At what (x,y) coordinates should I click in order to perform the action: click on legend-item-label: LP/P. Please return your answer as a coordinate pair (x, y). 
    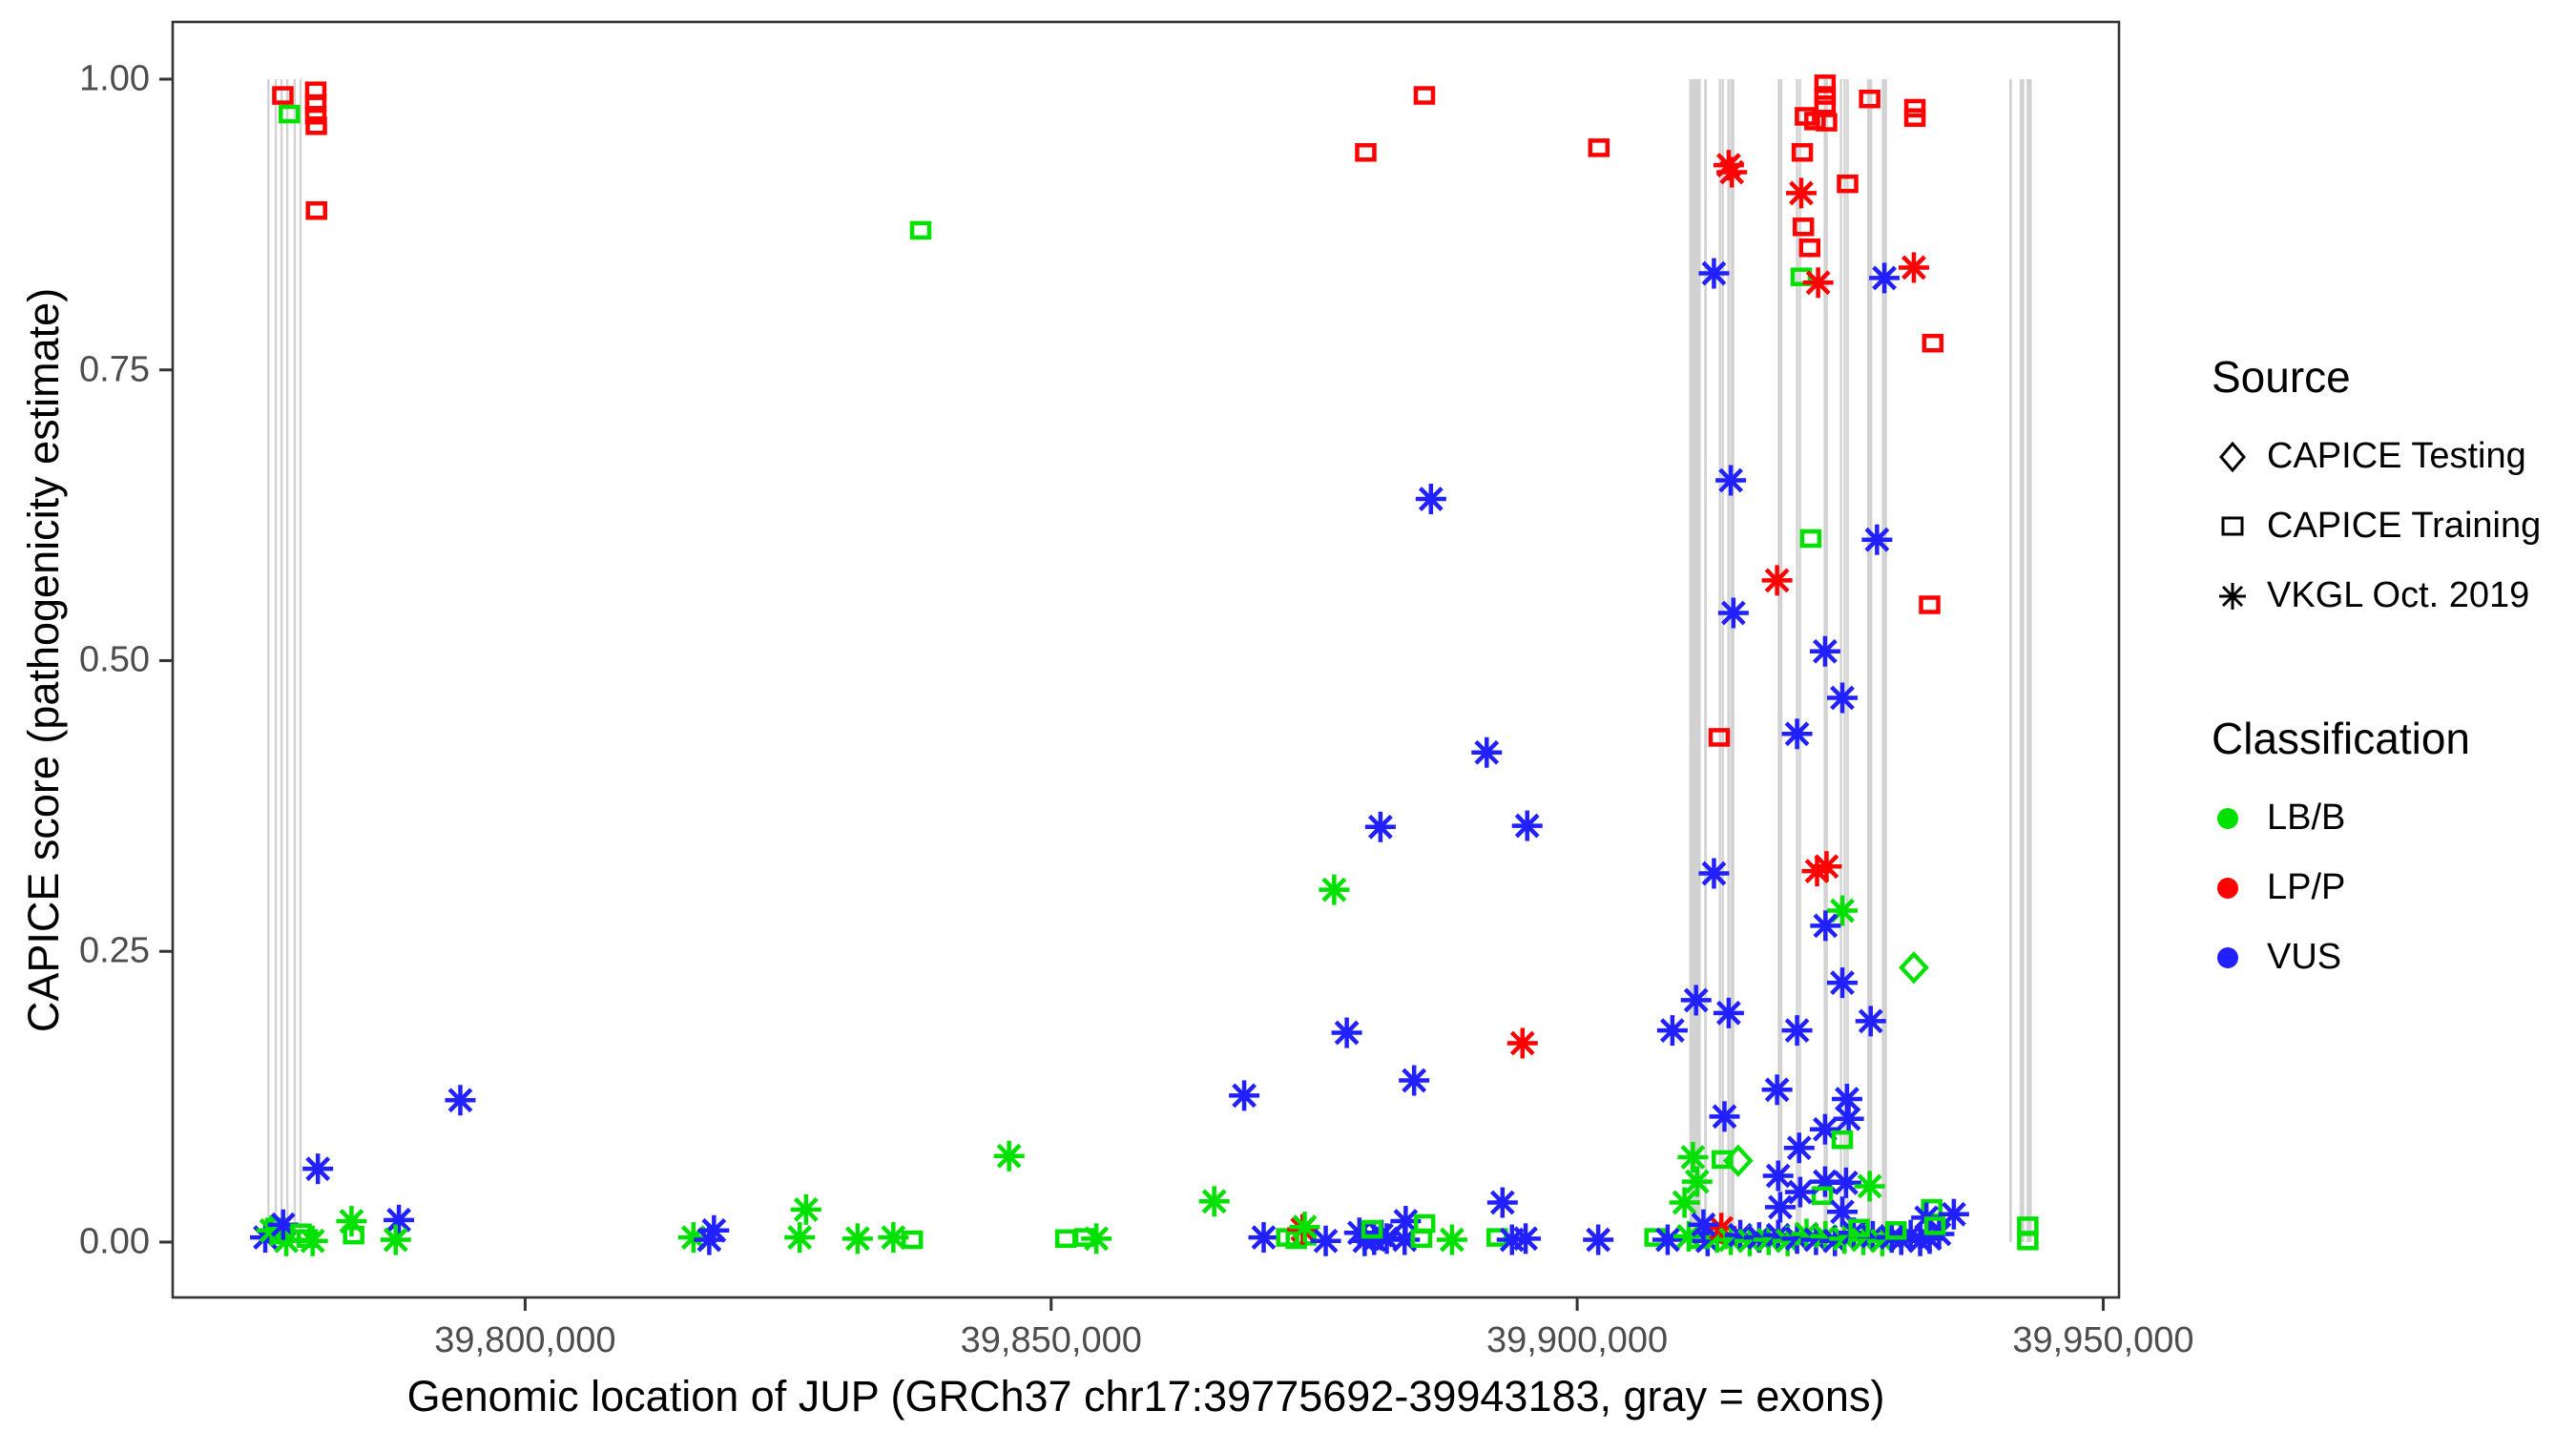
    Looking at the image, I should click on (2306, 887).